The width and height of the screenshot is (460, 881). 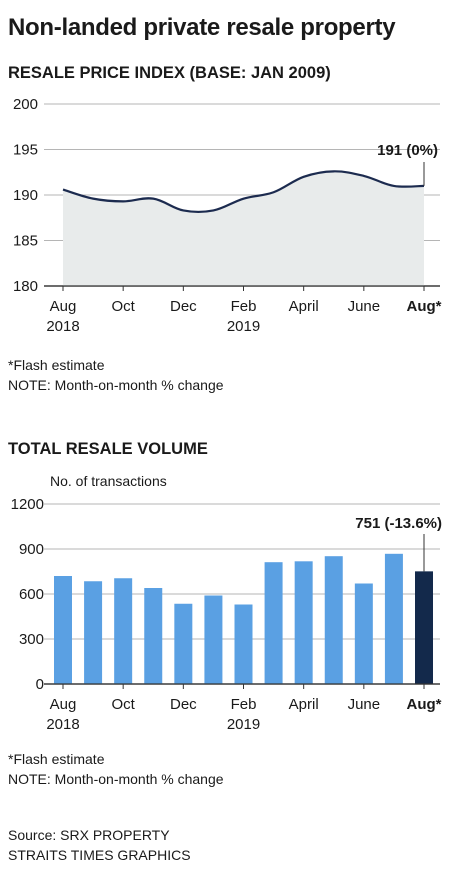 What do you see at coordinates (89, 835) in the screenshot?
I see `source-line: Source: SRX PROPERTY` at bounding box center [89, 835].